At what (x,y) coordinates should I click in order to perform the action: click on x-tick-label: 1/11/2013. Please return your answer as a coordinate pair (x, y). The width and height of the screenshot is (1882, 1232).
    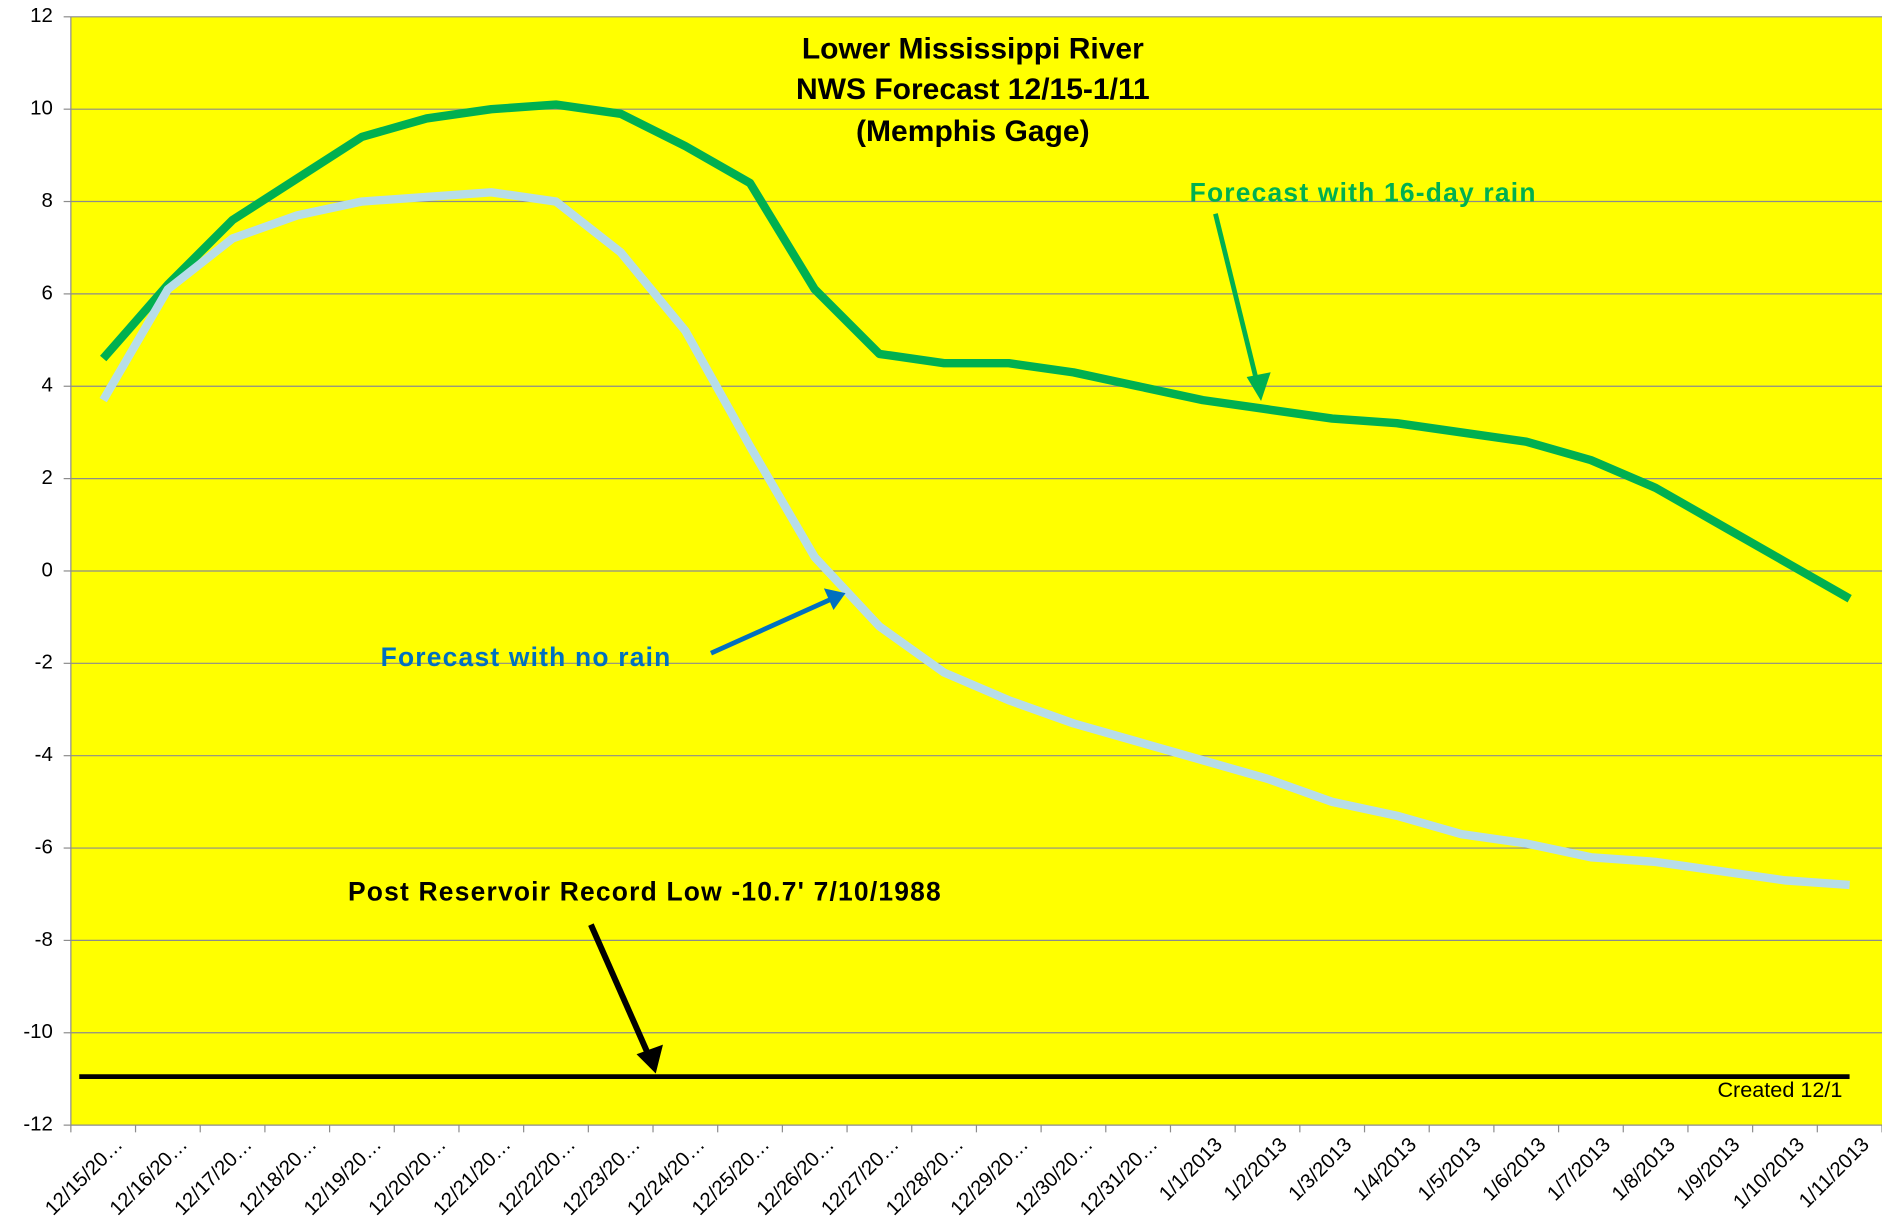
    Looking at the image, I should click on (1834, 1173).